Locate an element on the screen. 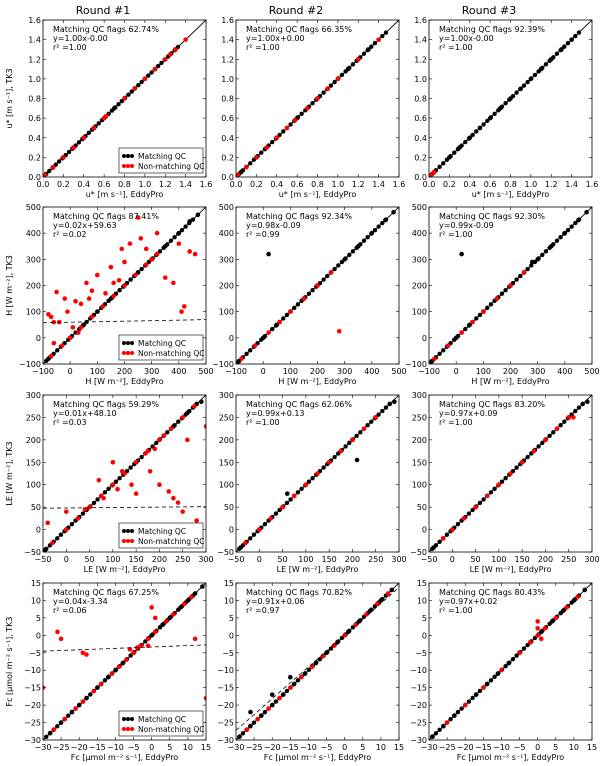 This screenshot has width=609, height=766. stats-line-1: Matching QC flags 92.34% is located at coordinates (299, 216).